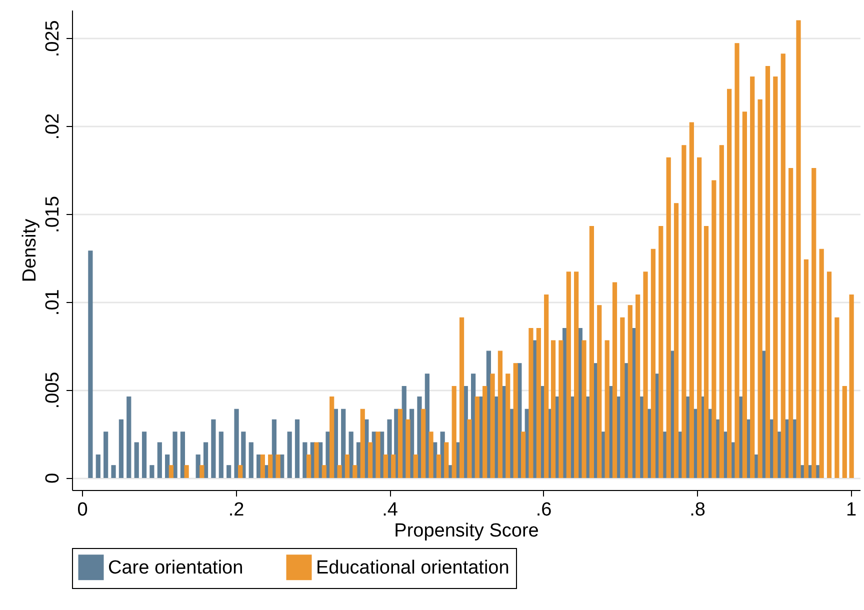 The width and height of the screenshot is (864, 610). I want to click on y-tick-label: .025, so click(53, 39).